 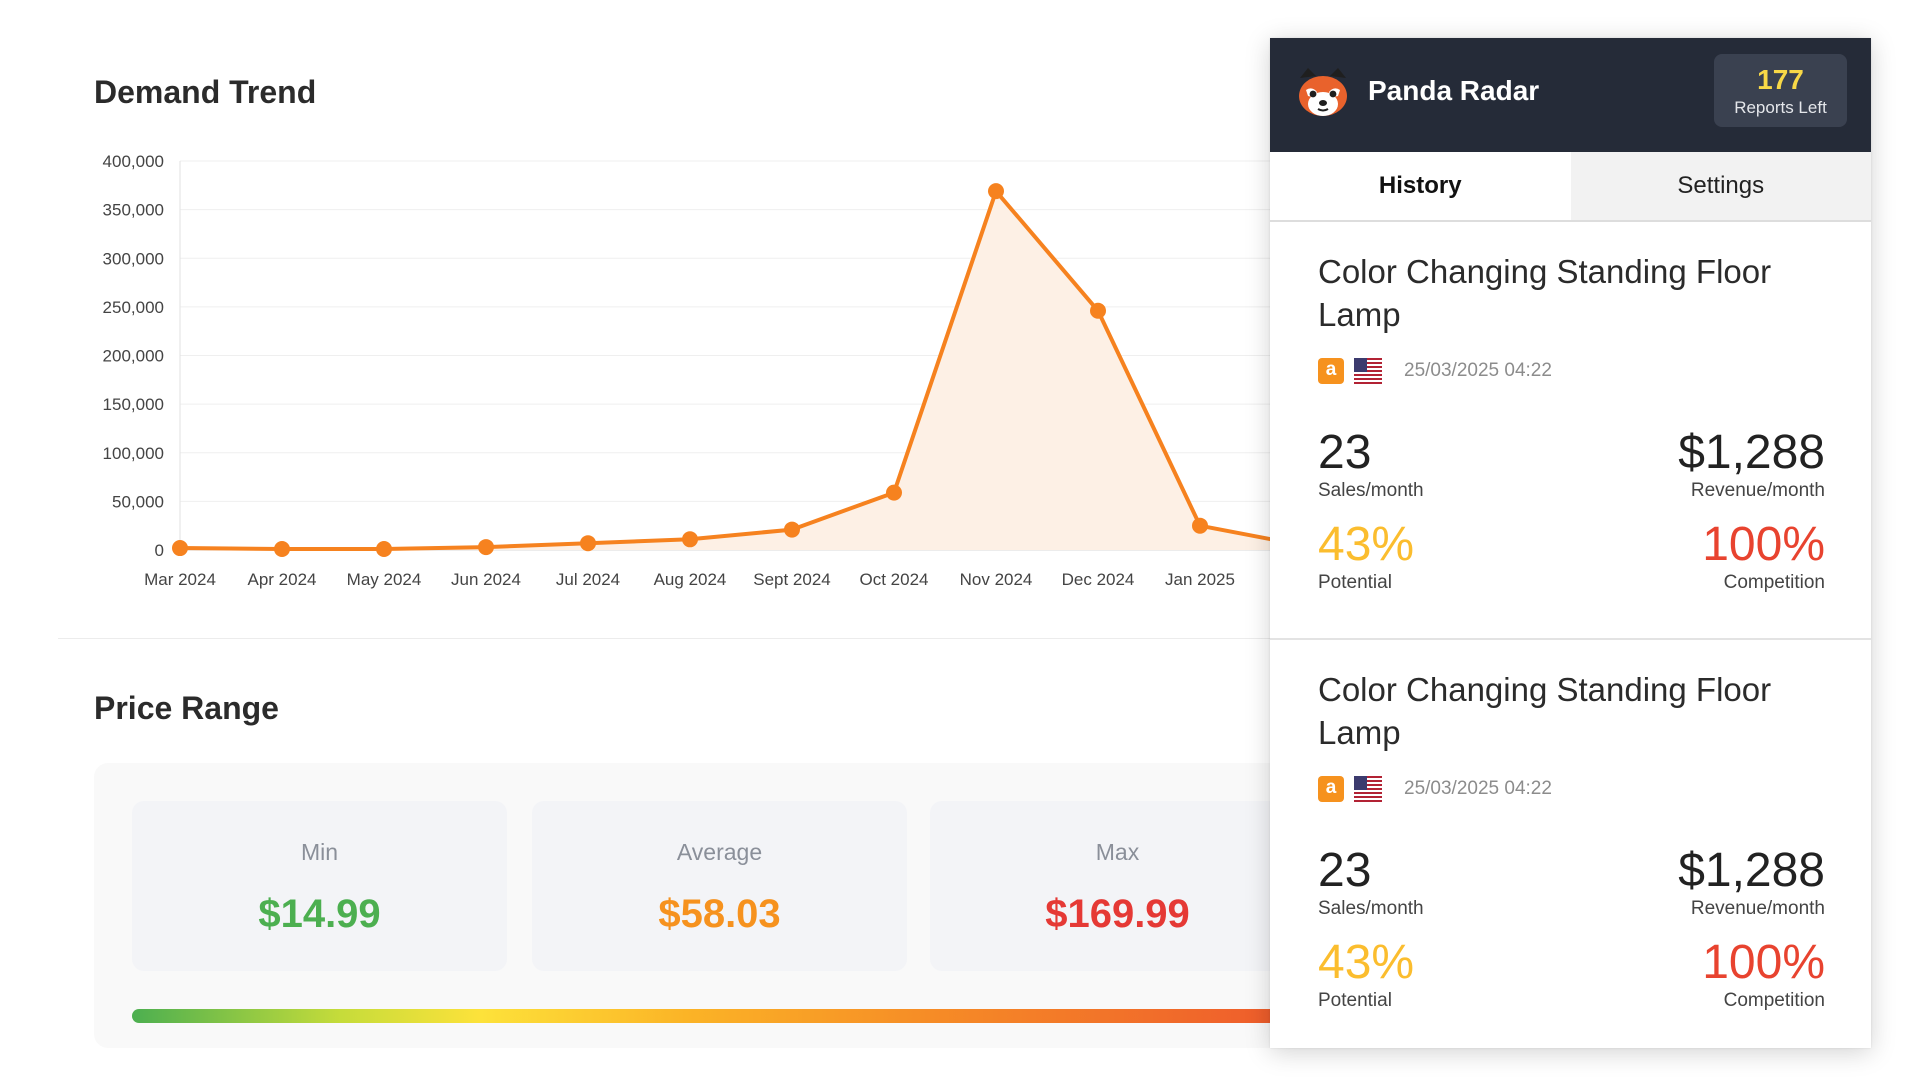 What do you see at coordinates (1720, 186) in the screenshot?
I see `tab-settings: Settings` at bounding box center [1720, 186].